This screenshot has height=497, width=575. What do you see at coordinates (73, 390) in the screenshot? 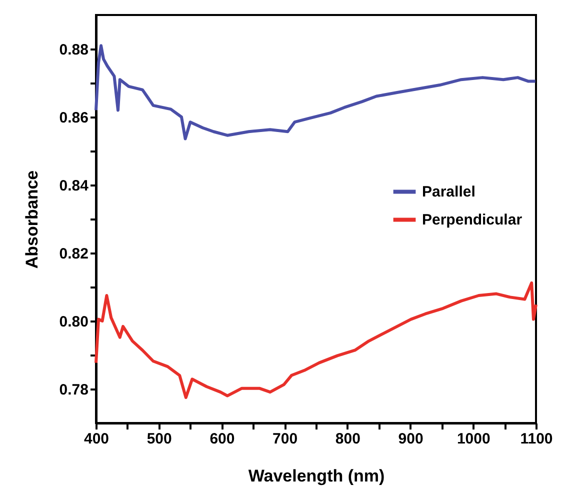
I see `y-tick-label: 0.78` at bounding box center [73, 390].